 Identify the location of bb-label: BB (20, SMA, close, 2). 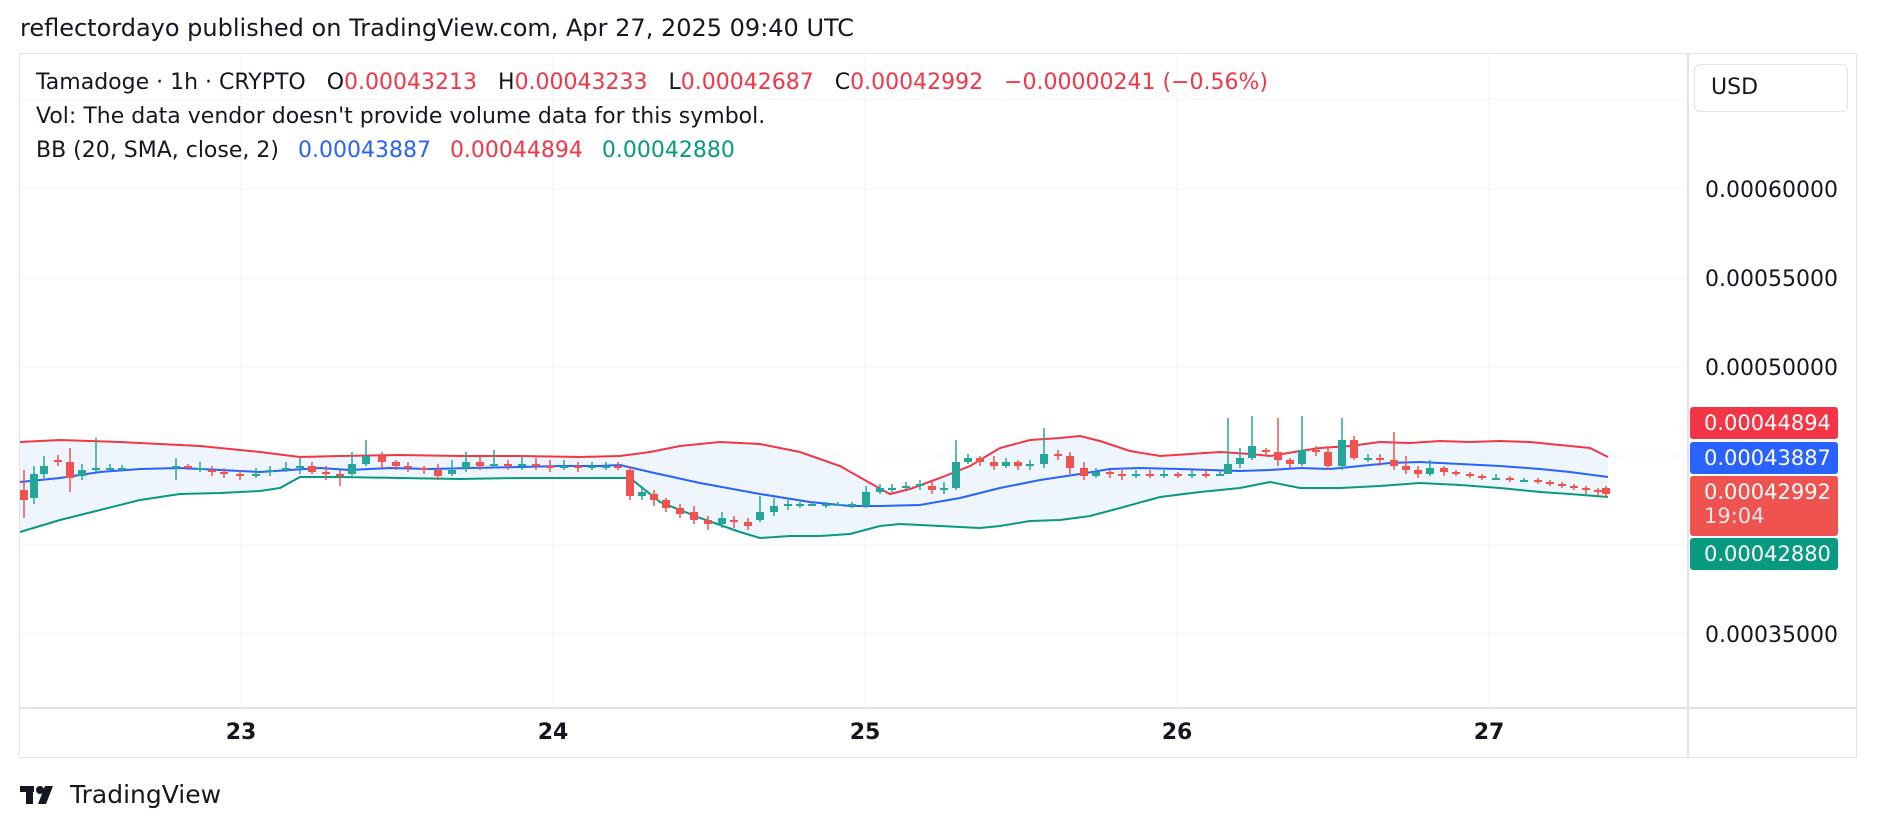
(157, 150).